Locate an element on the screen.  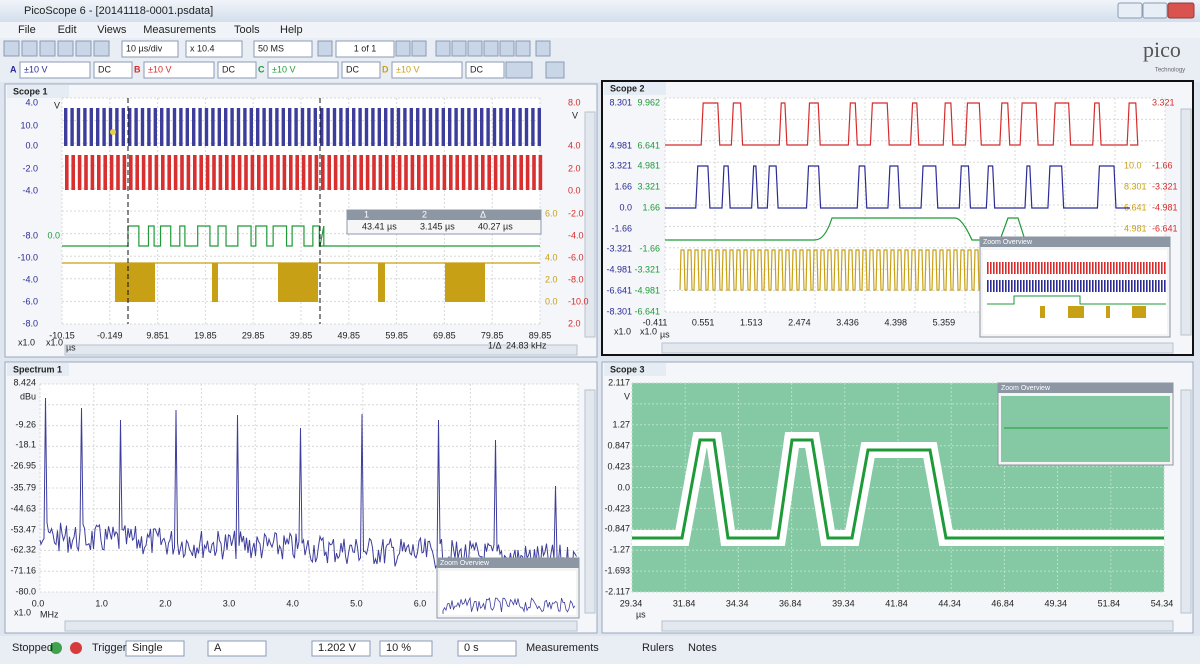
zoom: x 10.4 is located at coordinates (202, 48).